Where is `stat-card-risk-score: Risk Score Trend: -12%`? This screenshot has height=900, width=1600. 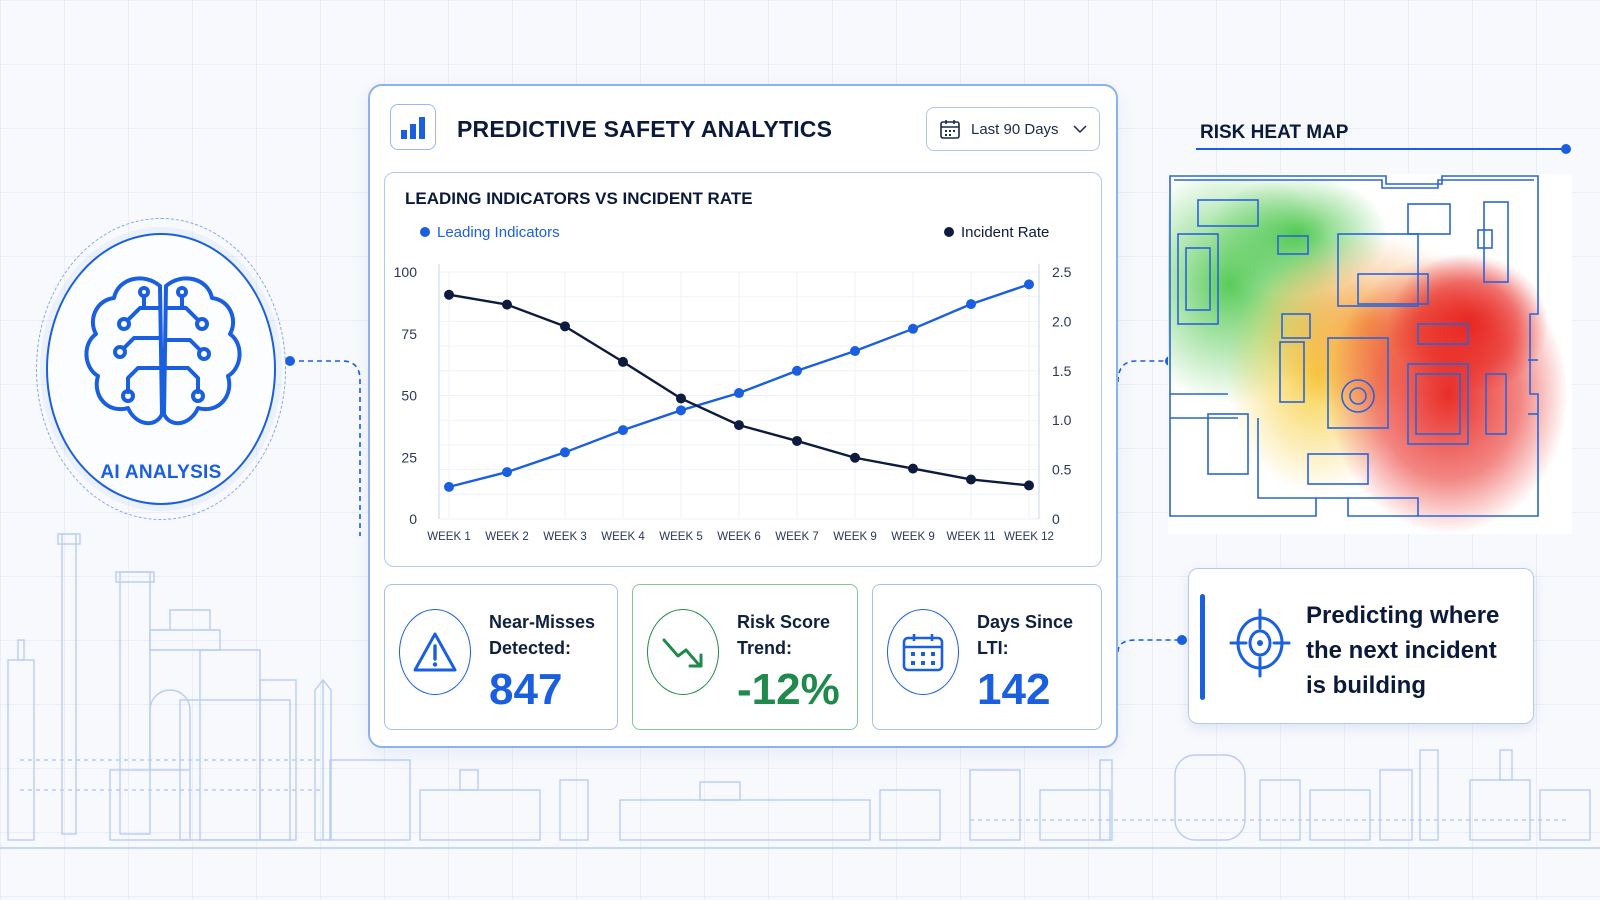 stat-card-risk-score: Risk Score Trend: -12% is located at coordinates (745, 657).